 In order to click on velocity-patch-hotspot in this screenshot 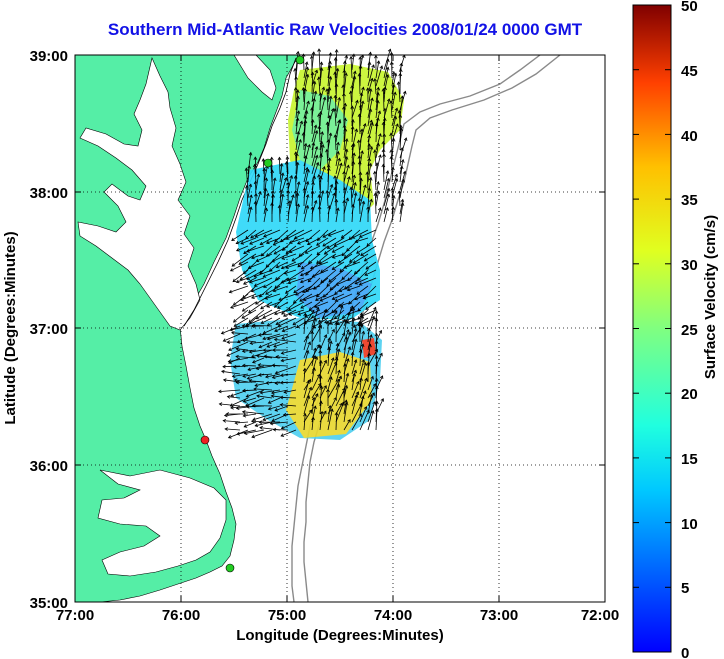, I will do `click(369, 348)`.